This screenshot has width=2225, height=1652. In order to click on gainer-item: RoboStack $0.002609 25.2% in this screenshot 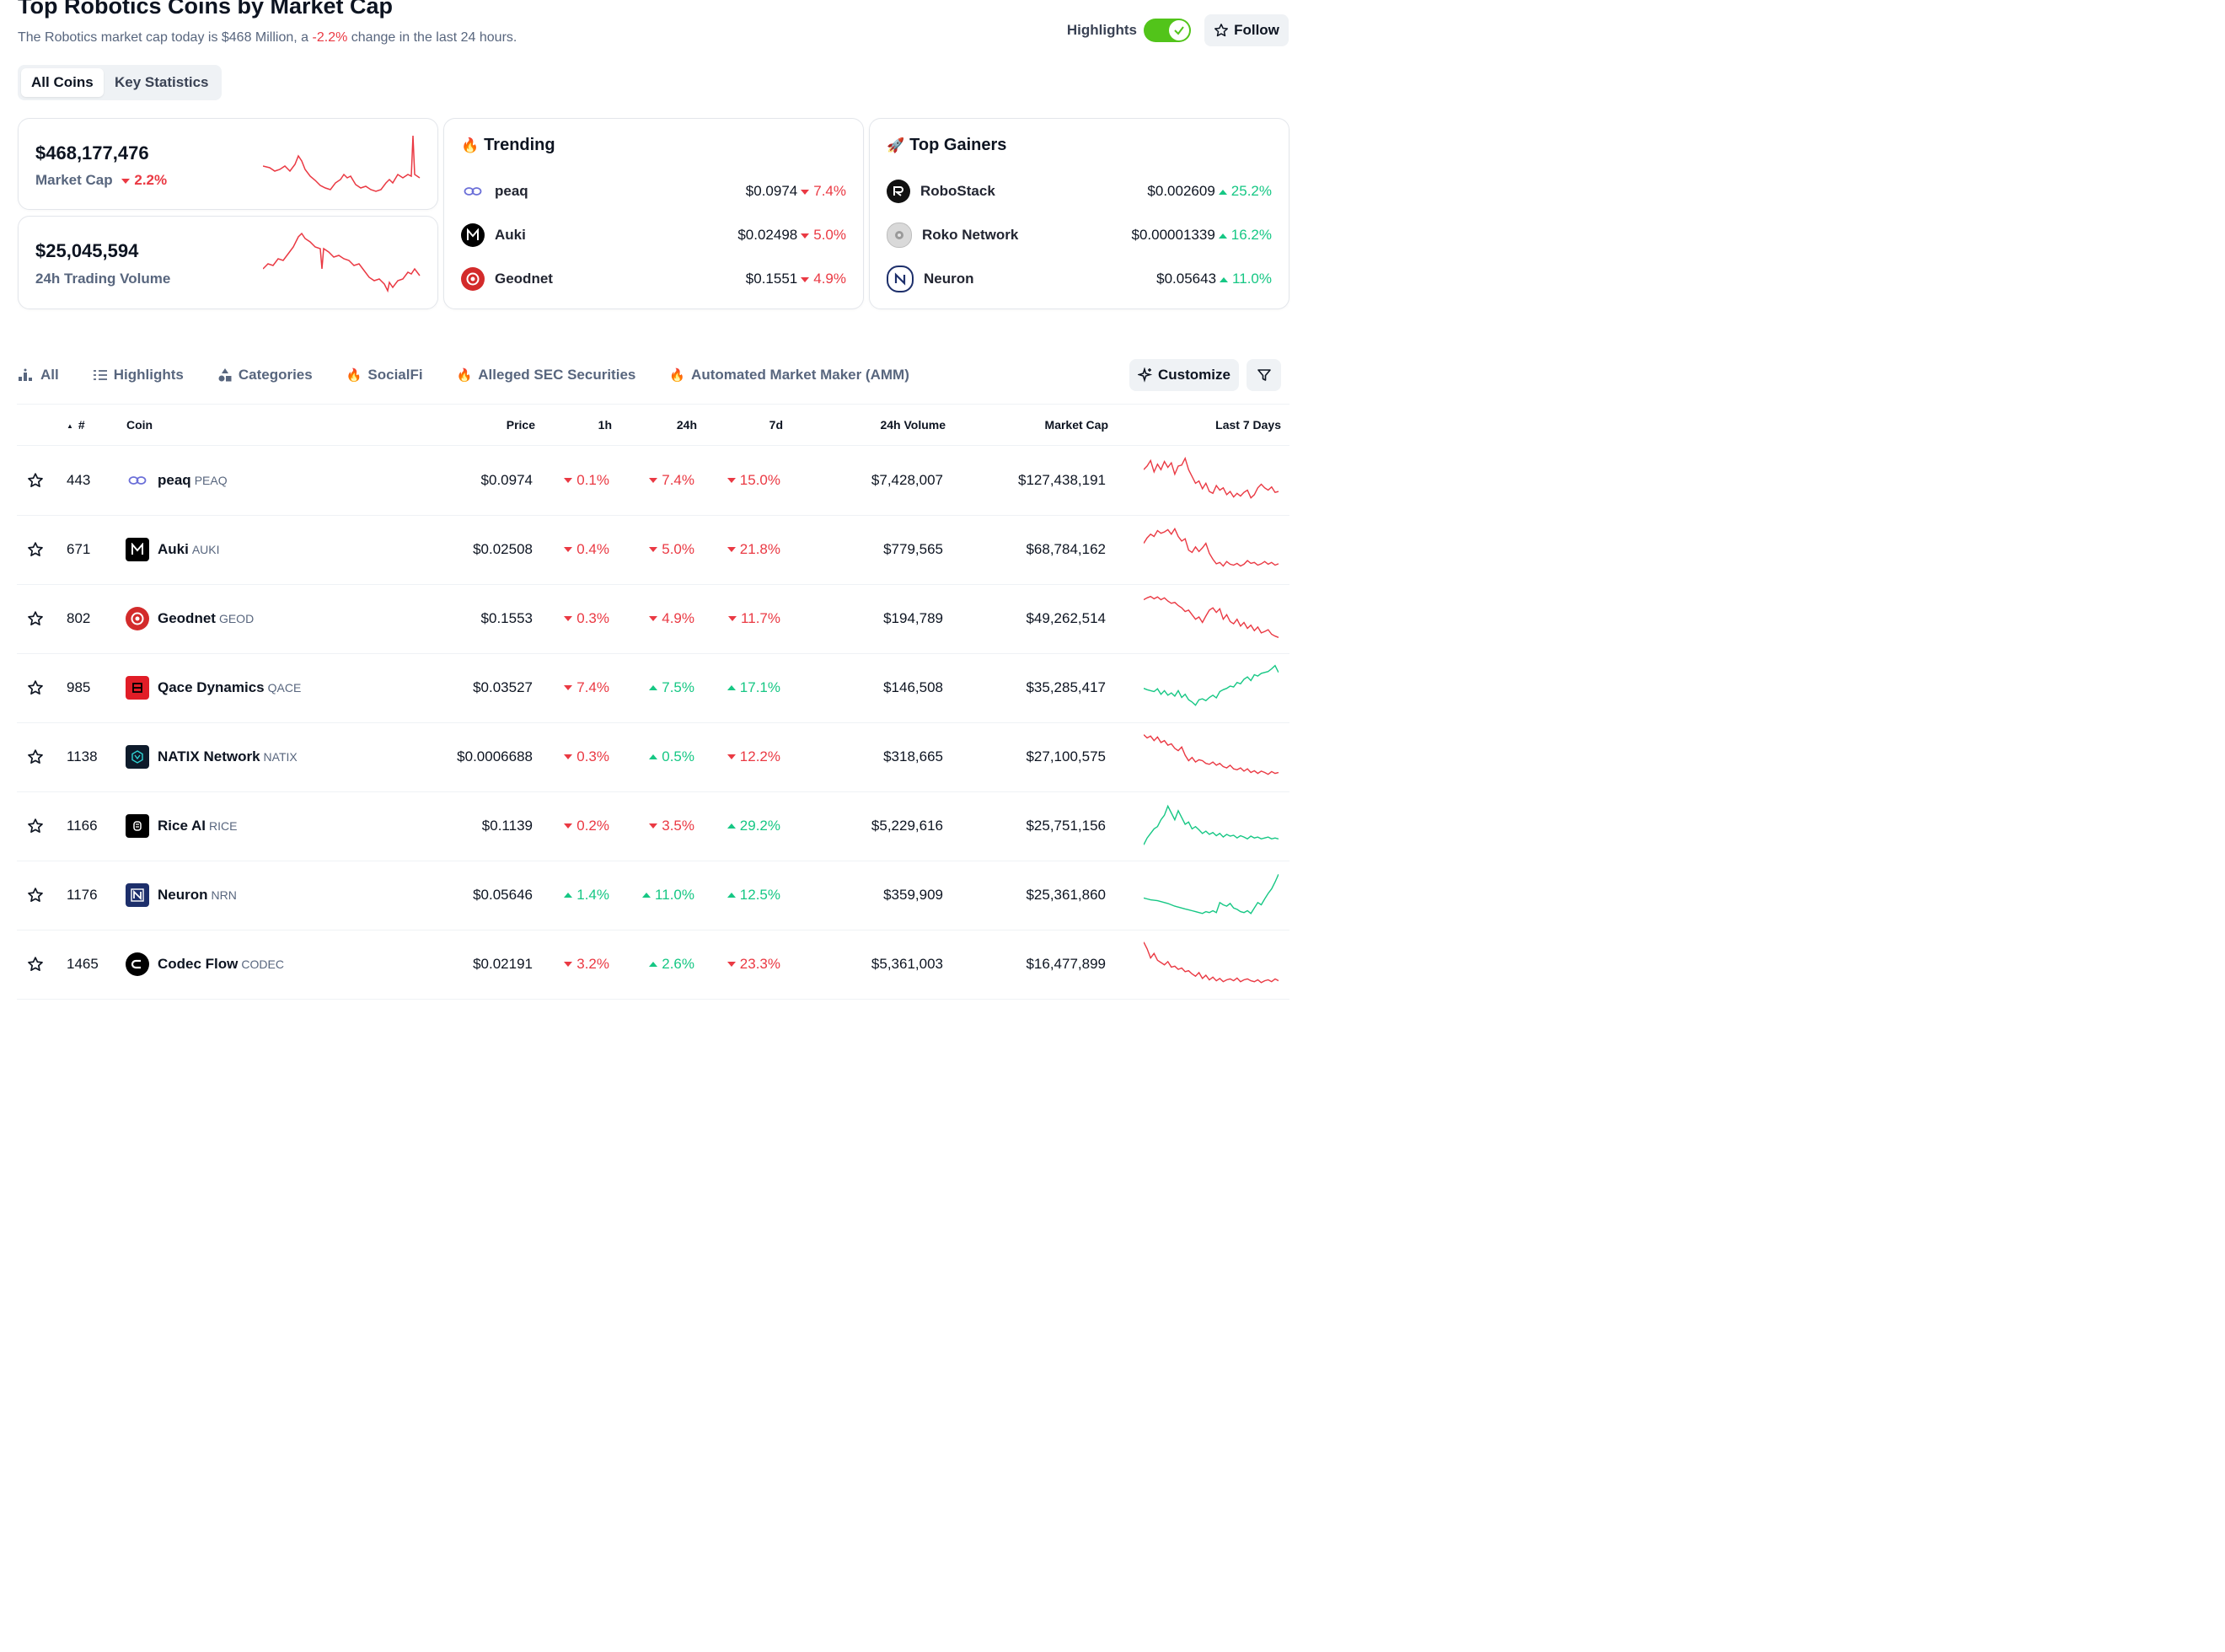, I will do `click(1079, 191)`.